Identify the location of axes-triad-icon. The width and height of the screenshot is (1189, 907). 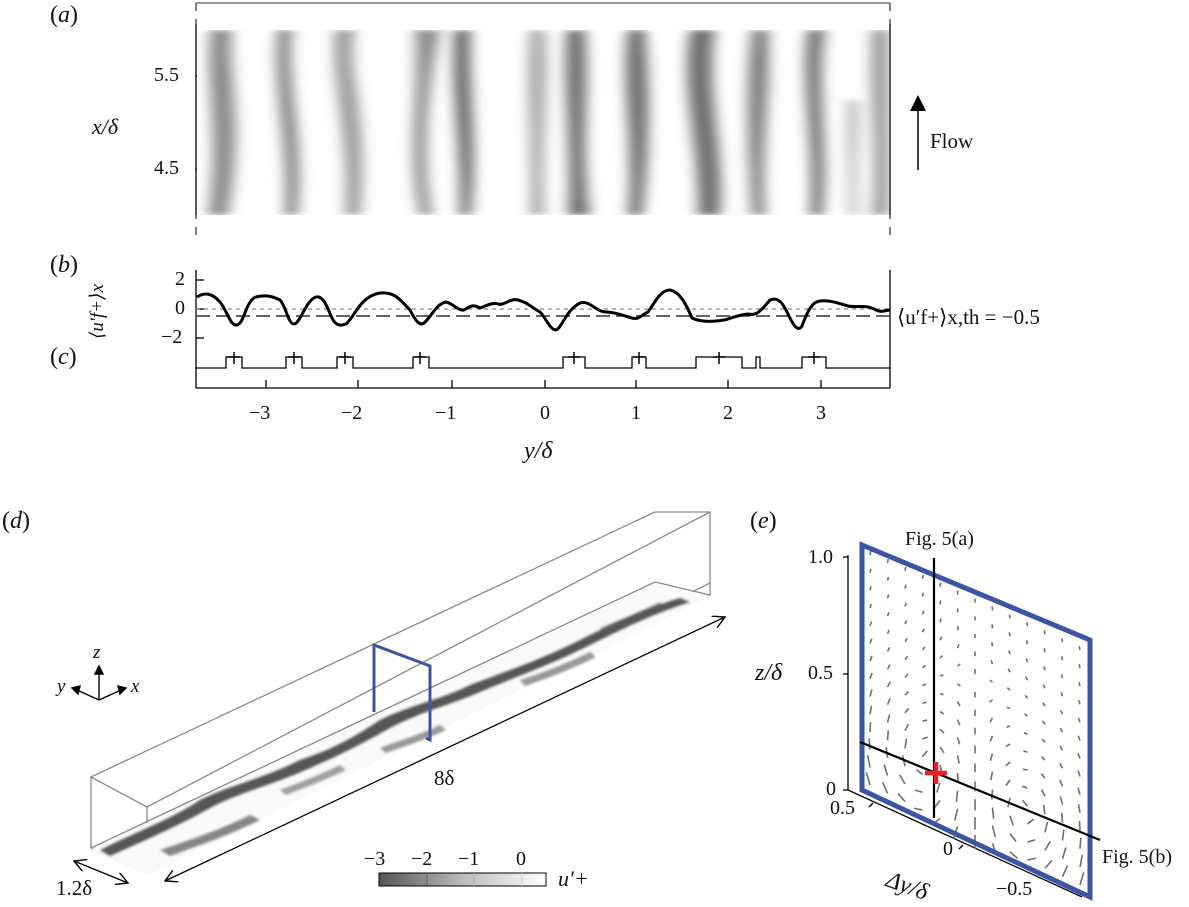
(99, 683).